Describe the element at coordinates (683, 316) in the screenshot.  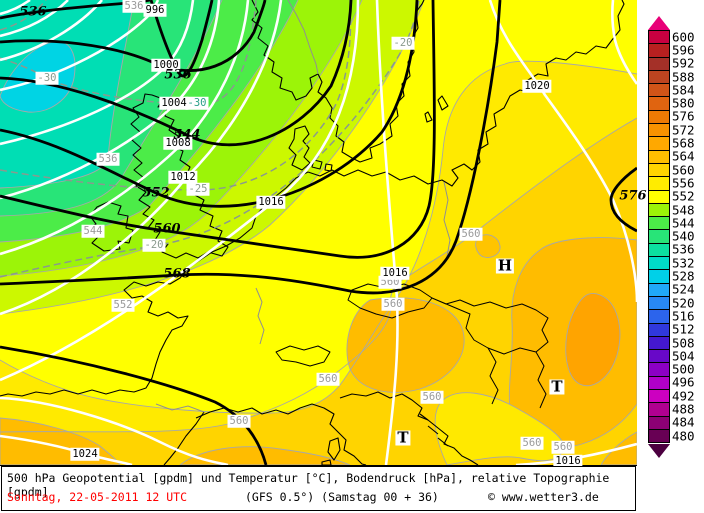
I see `colorbar-value-label: 516` at that location.